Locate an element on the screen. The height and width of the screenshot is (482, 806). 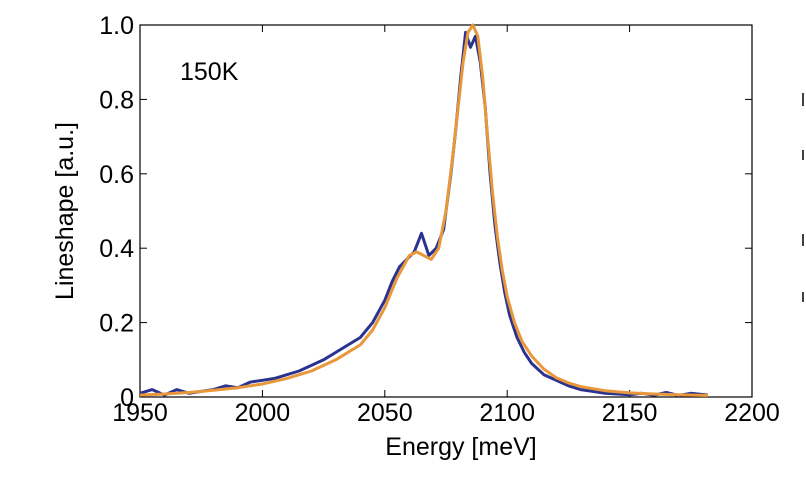
x-tick-label: 1950 is located at coordinates (140, 413).